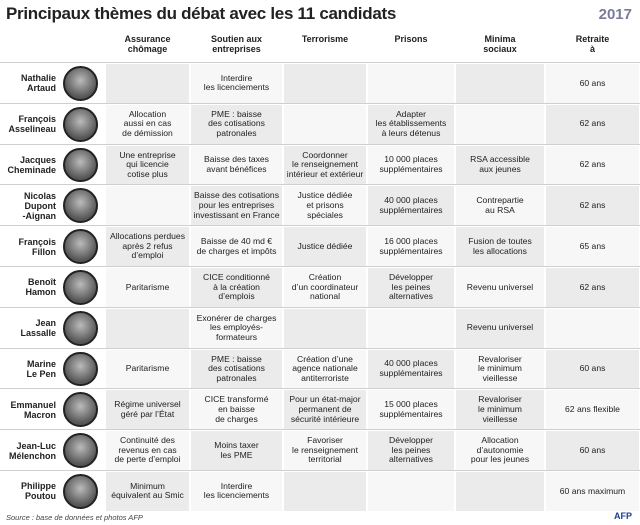 The image size is (640, 525). Describe the element at coordinates (236, 410) in the screenshot. I see `table-cell: CICE transformé en baisse de charges` at that location.